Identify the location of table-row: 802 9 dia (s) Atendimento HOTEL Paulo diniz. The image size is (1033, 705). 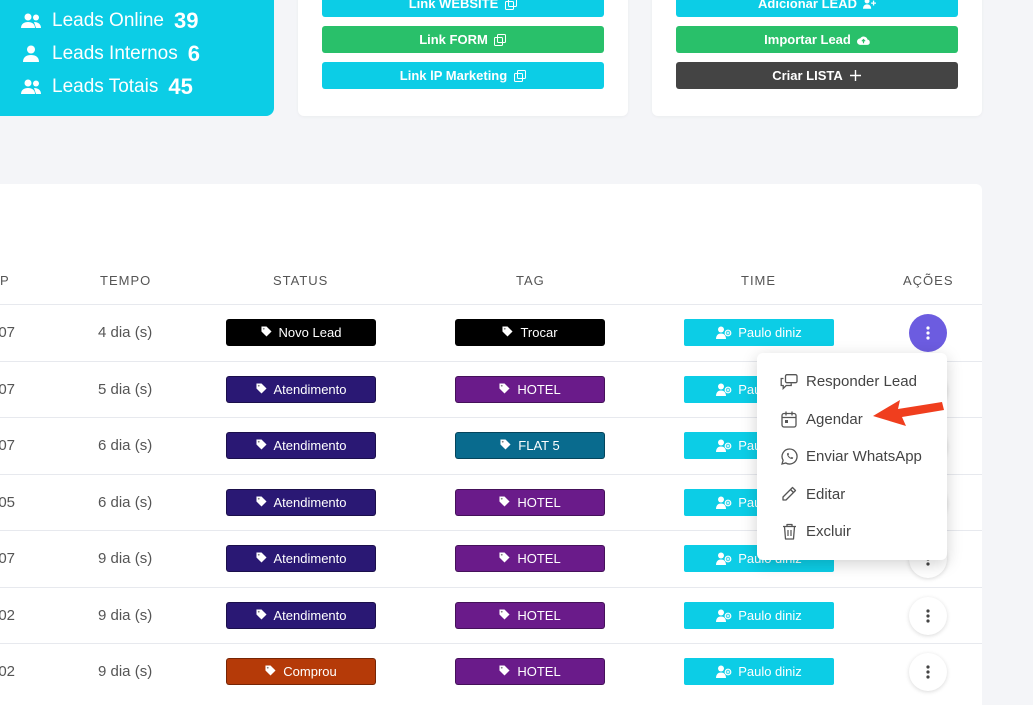
(491, 614).